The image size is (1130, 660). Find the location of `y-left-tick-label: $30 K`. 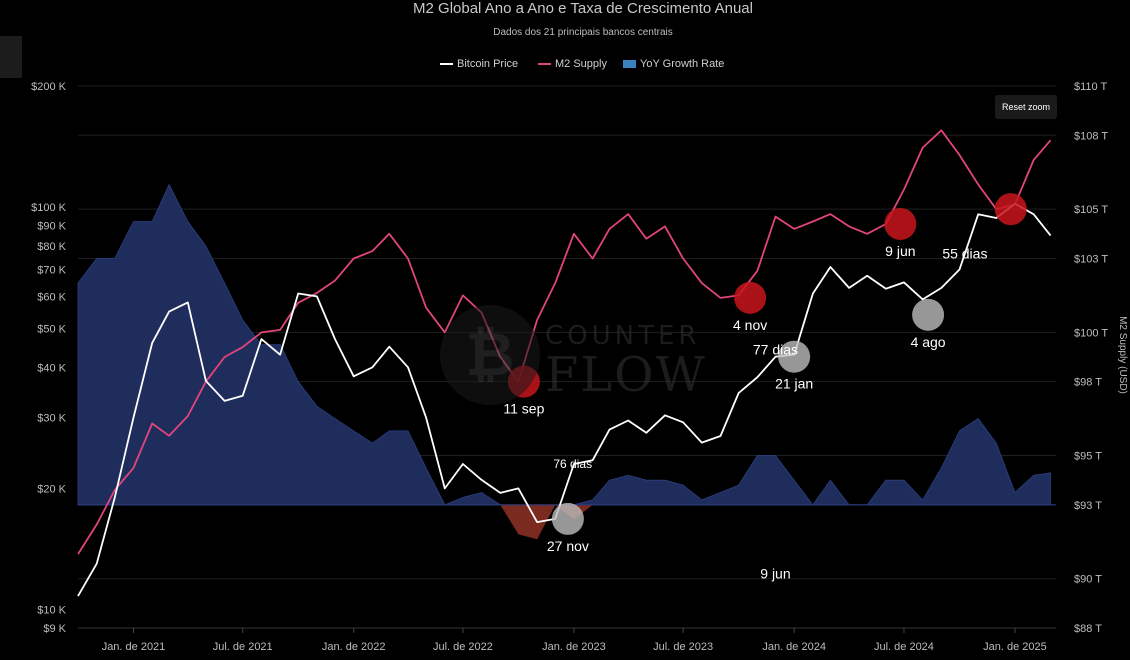

y-left-tick-label: $30 K is located at coordinates (51, 419).